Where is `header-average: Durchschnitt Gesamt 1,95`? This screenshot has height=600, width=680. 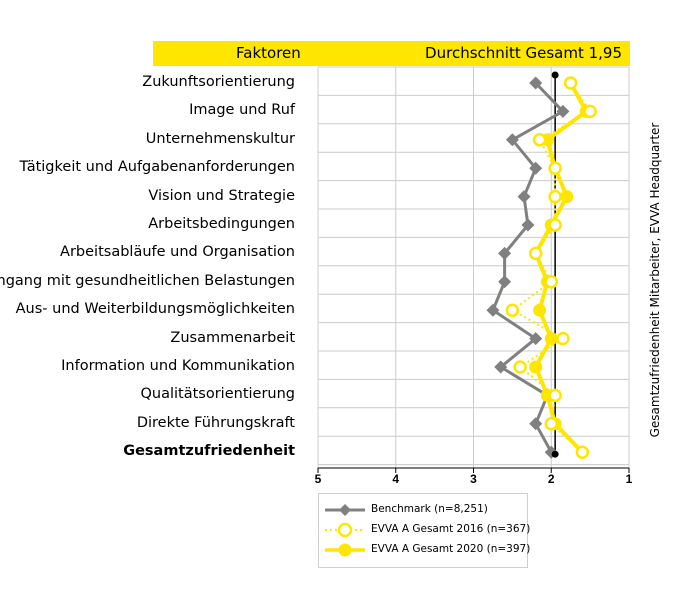 header-average: Durchschnitt Gesamt 1,95 is located at coordinates (523, 53).